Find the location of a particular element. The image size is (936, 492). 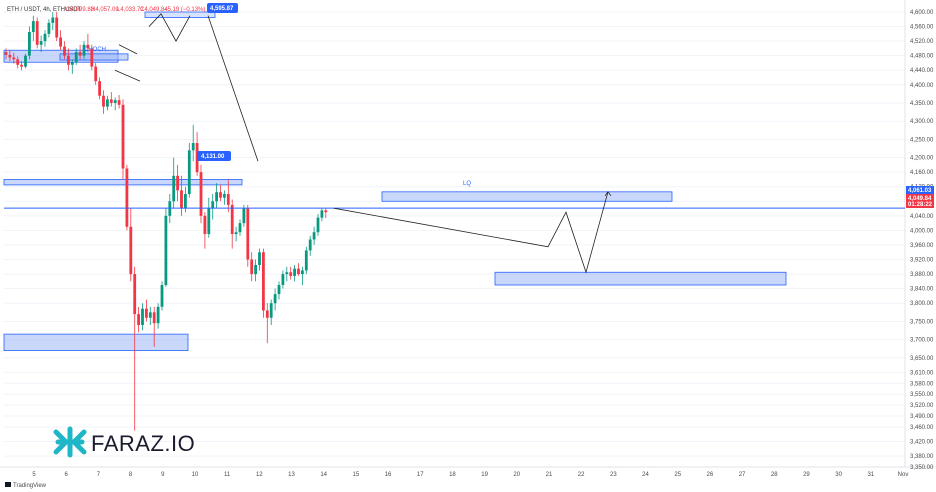

faraz-logo: FARAZ.IO is located at coordinates (124, 442).